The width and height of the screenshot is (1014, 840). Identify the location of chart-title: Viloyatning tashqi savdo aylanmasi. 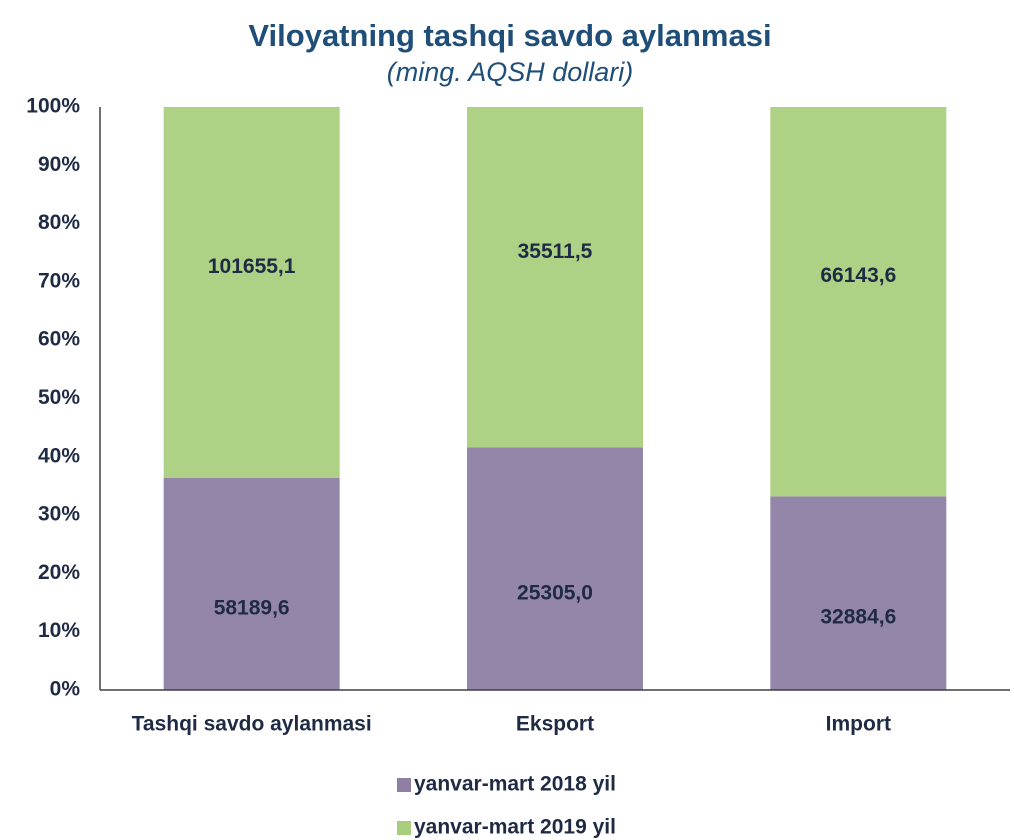
(509, 35).